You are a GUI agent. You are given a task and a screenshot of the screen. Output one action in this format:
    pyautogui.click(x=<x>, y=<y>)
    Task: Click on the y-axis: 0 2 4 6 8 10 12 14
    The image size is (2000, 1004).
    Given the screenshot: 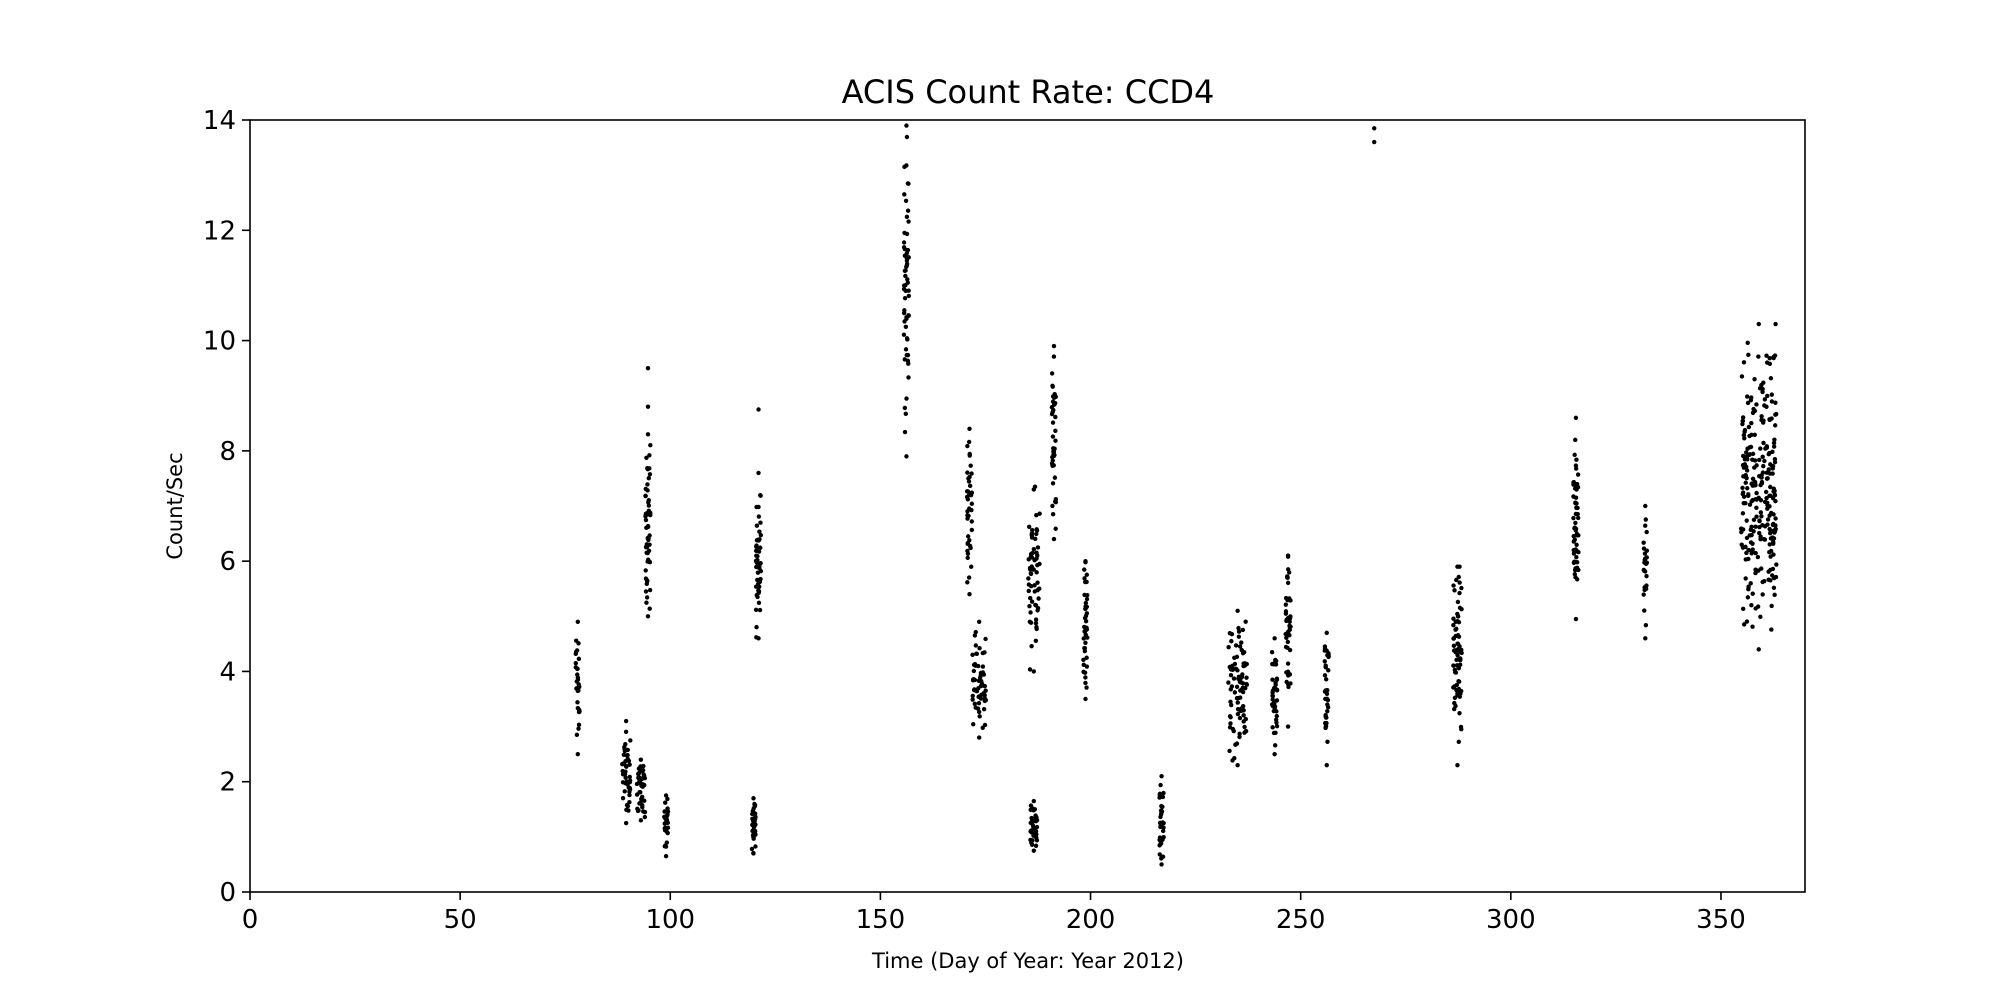 What is the action you would take?
    pyautogui.click(x=226, y=507)
    